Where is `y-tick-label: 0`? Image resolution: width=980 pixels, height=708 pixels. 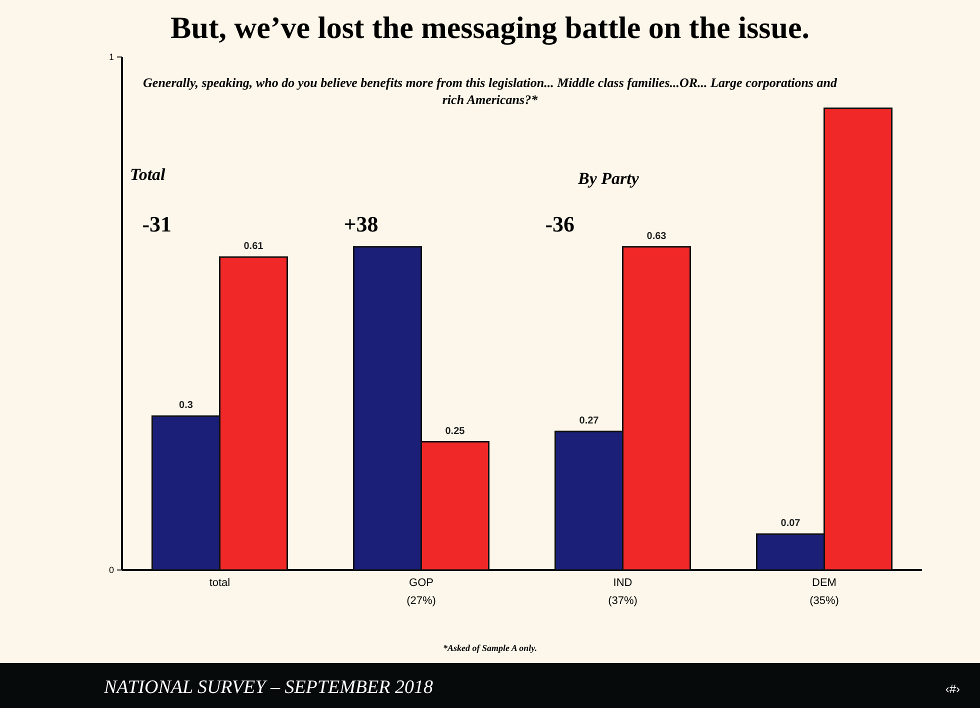 y-tick-label: 0 is located at coordinates (111, 570).